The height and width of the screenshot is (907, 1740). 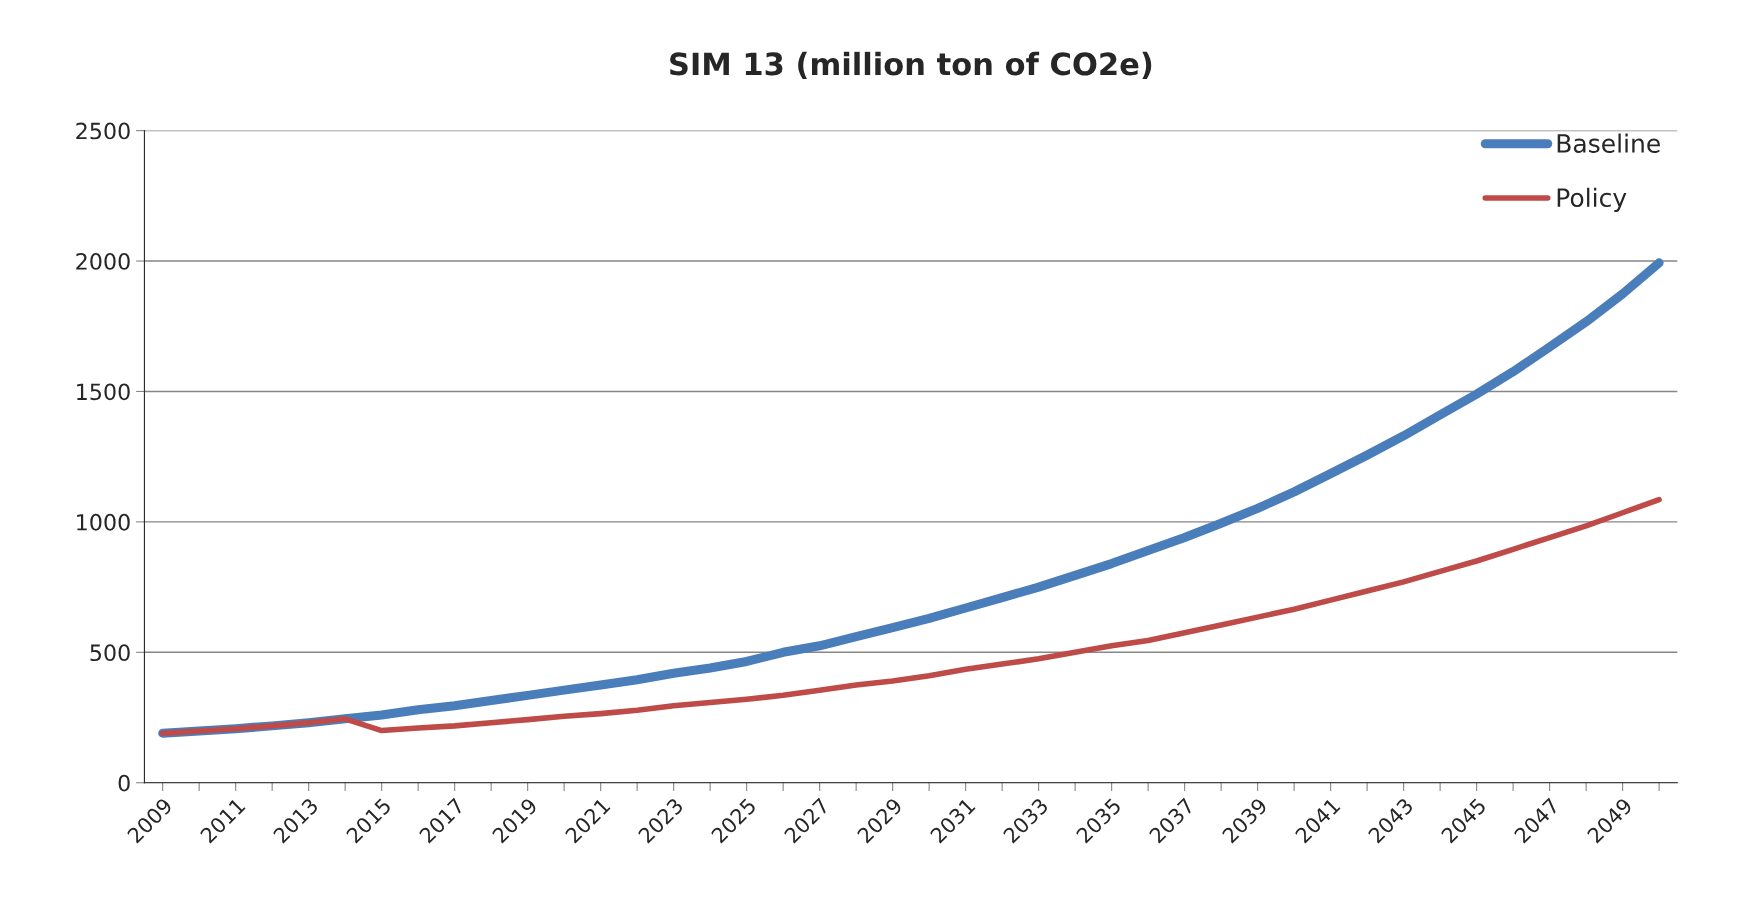 I want to click on chart-title: SIM 13 (million ton of CO2e), so click(x=911, y=65).